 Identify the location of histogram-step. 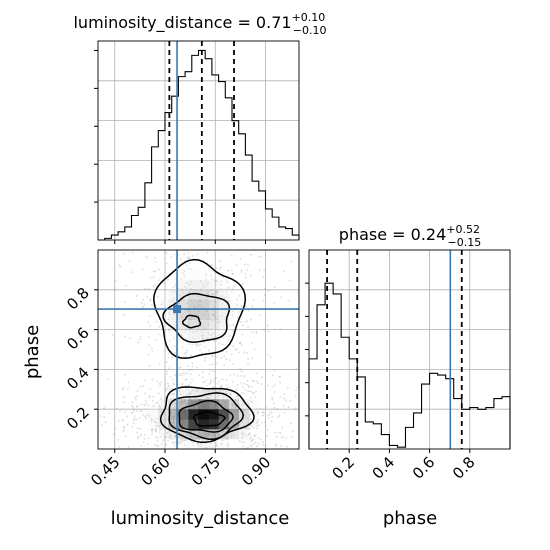
(199, 145).